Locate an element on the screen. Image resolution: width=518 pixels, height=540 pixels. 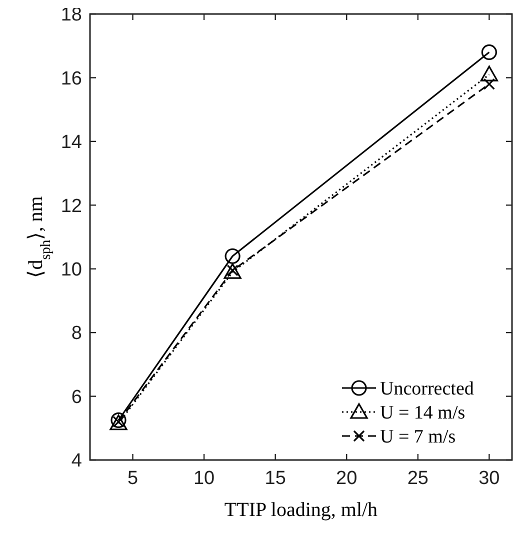
legend-label: U = 7 m/s is located at coordinates (418, 437).